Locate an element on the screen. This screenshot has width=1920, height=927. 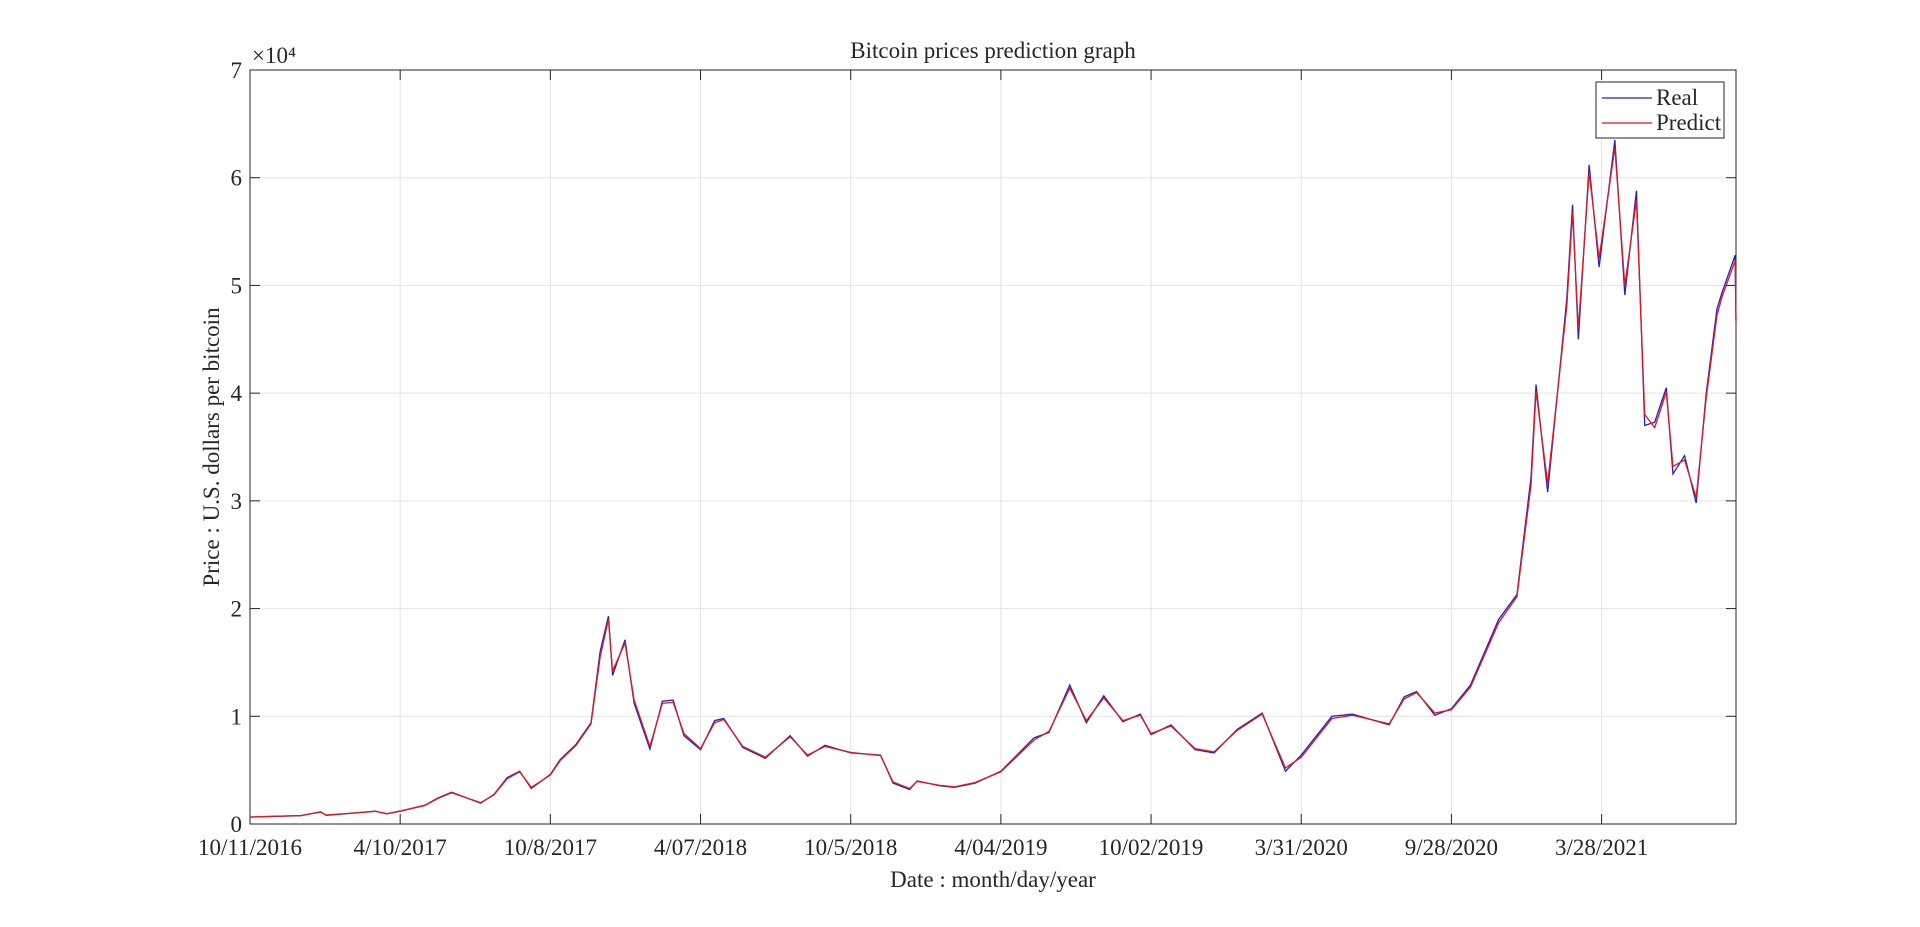
x-tick-label: 10/5/2018 is located at coordinates (850, 847).